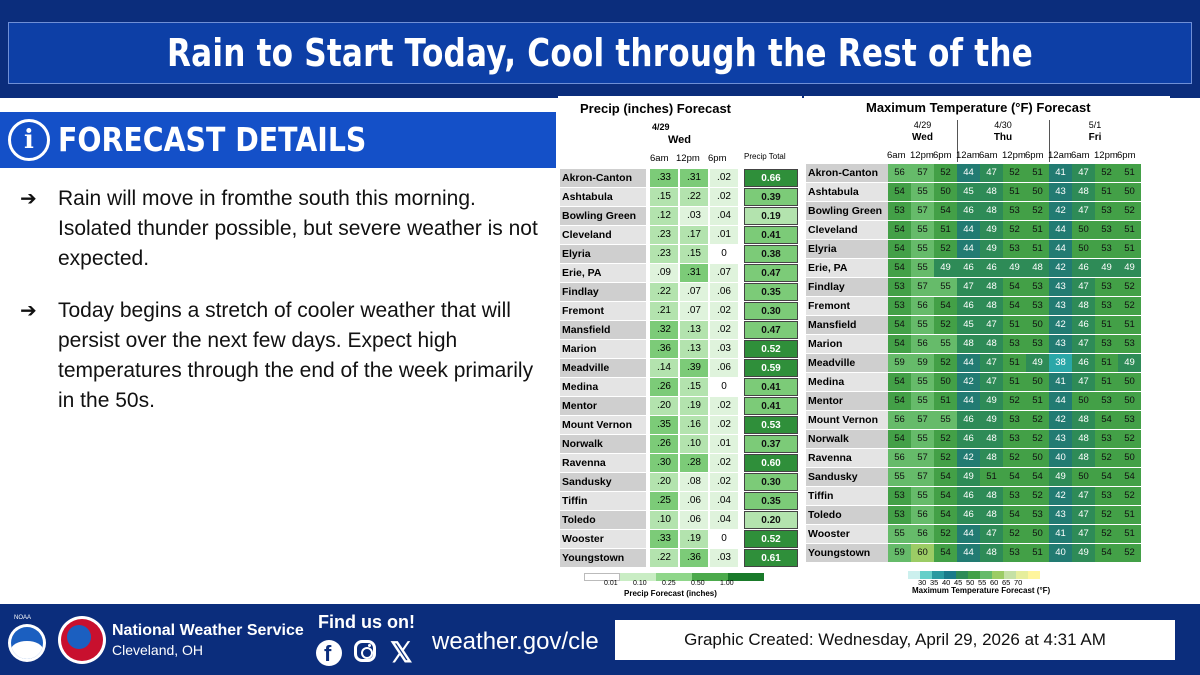  What do you see at coordinates (680, 349) in the screenshot?
I see `precip-row: Marion .36.13.03 0.52` at bounding box center [680, 349].